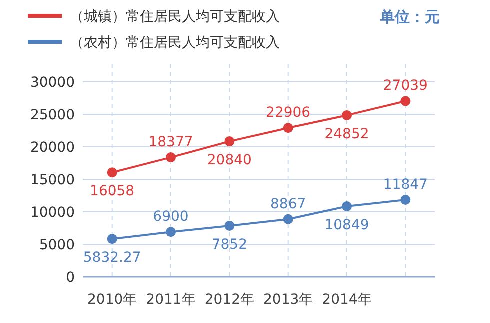 This screenshot has width=490, height=323. Describe the element at coordinates (405, 86) in the screenshot. I see `data-label: 27039` at that location.